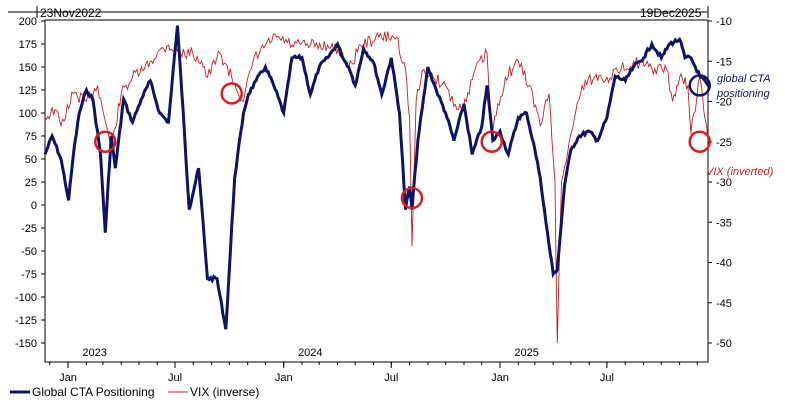  Describe the element at coordinates (724, 183) in the screenshot. I see `right-axis-tick-label: -30` at that location.